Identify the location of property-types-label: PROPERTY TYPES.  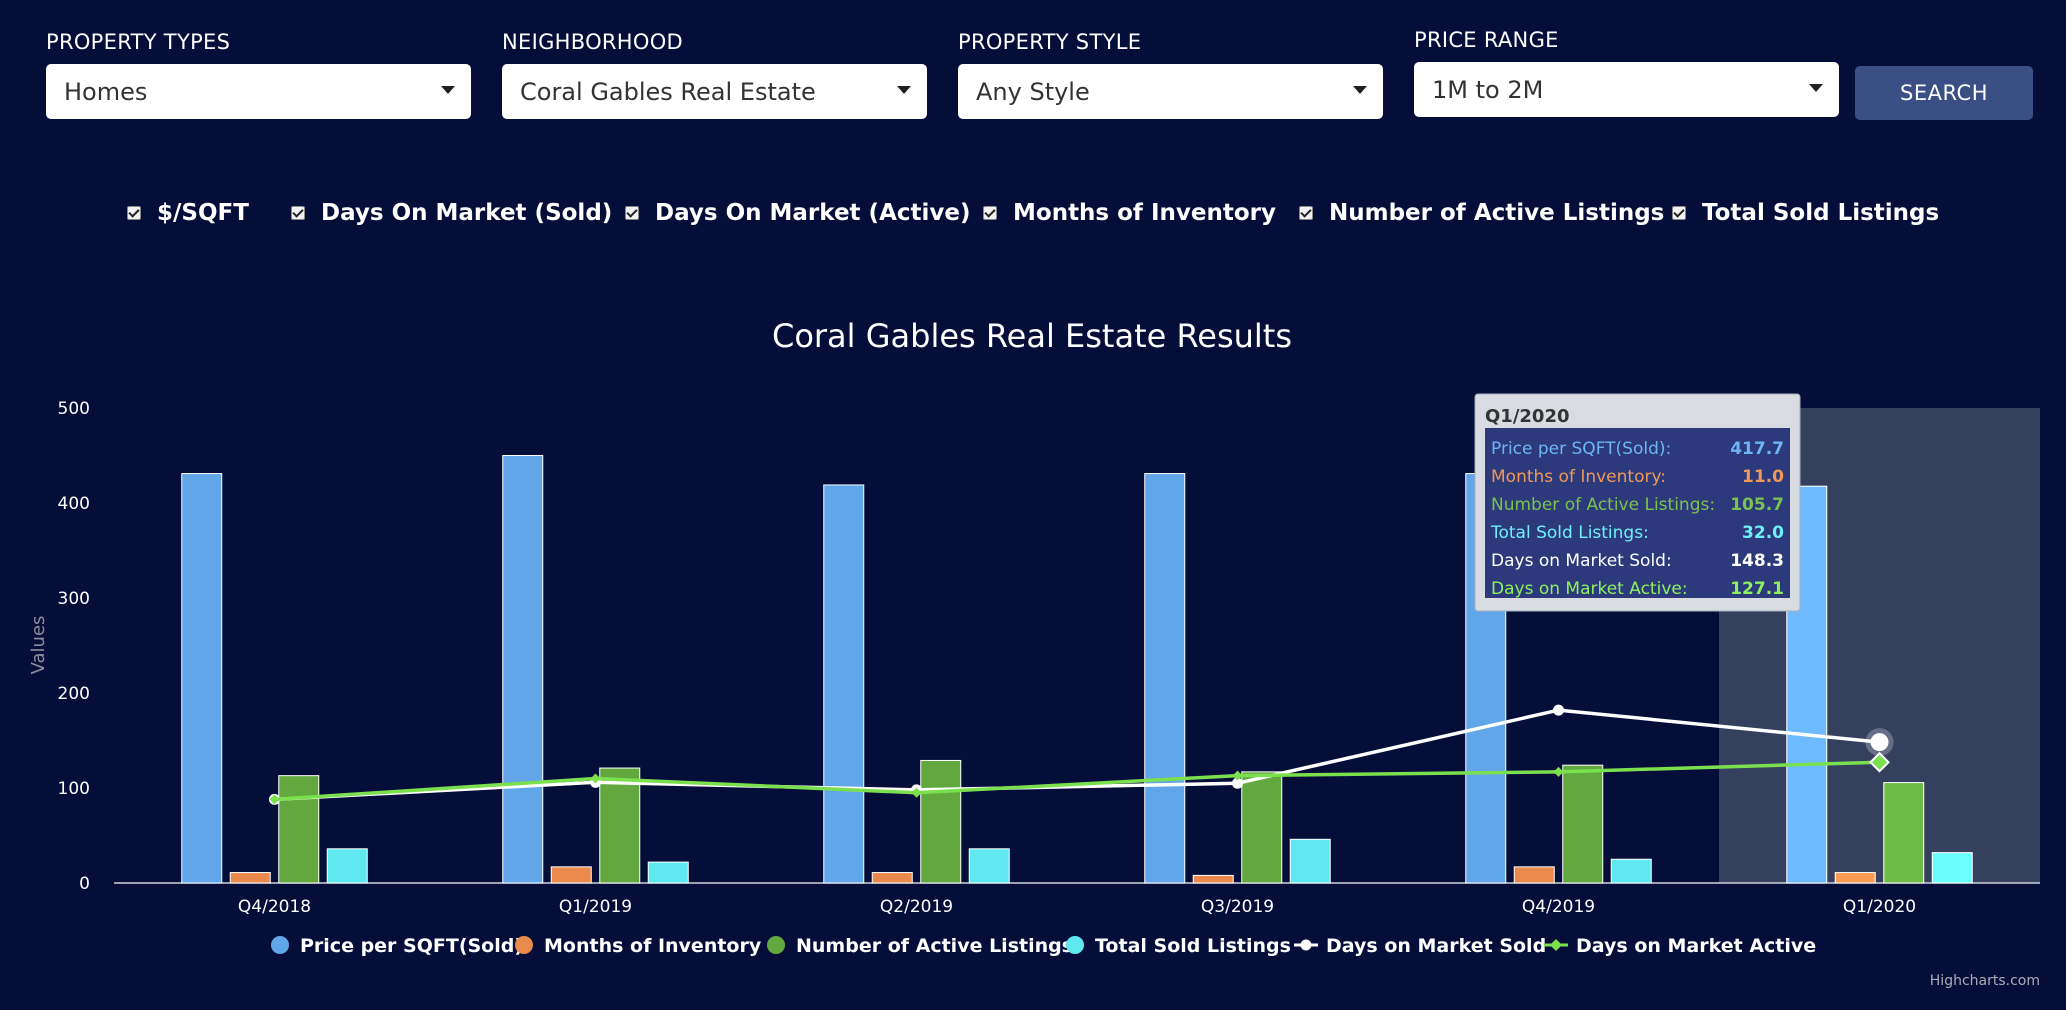
(138, 42).